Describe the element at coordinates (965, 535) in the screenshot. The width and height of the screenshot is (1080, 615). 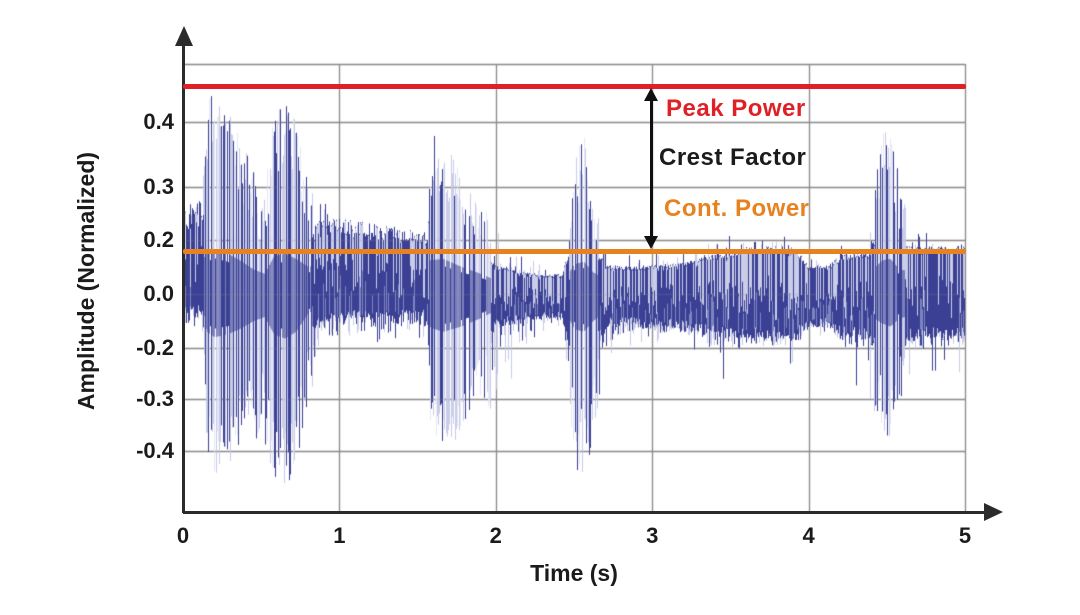
I see `x-tick-label: 5` at that location.